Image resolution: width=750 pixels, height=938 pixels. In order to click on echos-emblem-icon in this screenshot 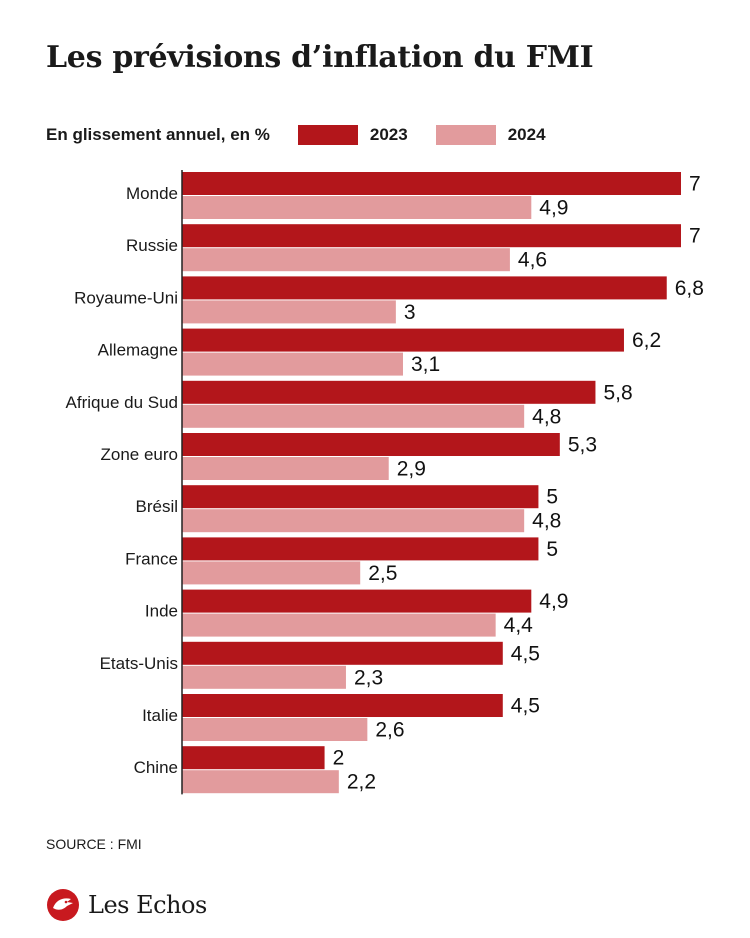, I will do `click(63, 905)`.